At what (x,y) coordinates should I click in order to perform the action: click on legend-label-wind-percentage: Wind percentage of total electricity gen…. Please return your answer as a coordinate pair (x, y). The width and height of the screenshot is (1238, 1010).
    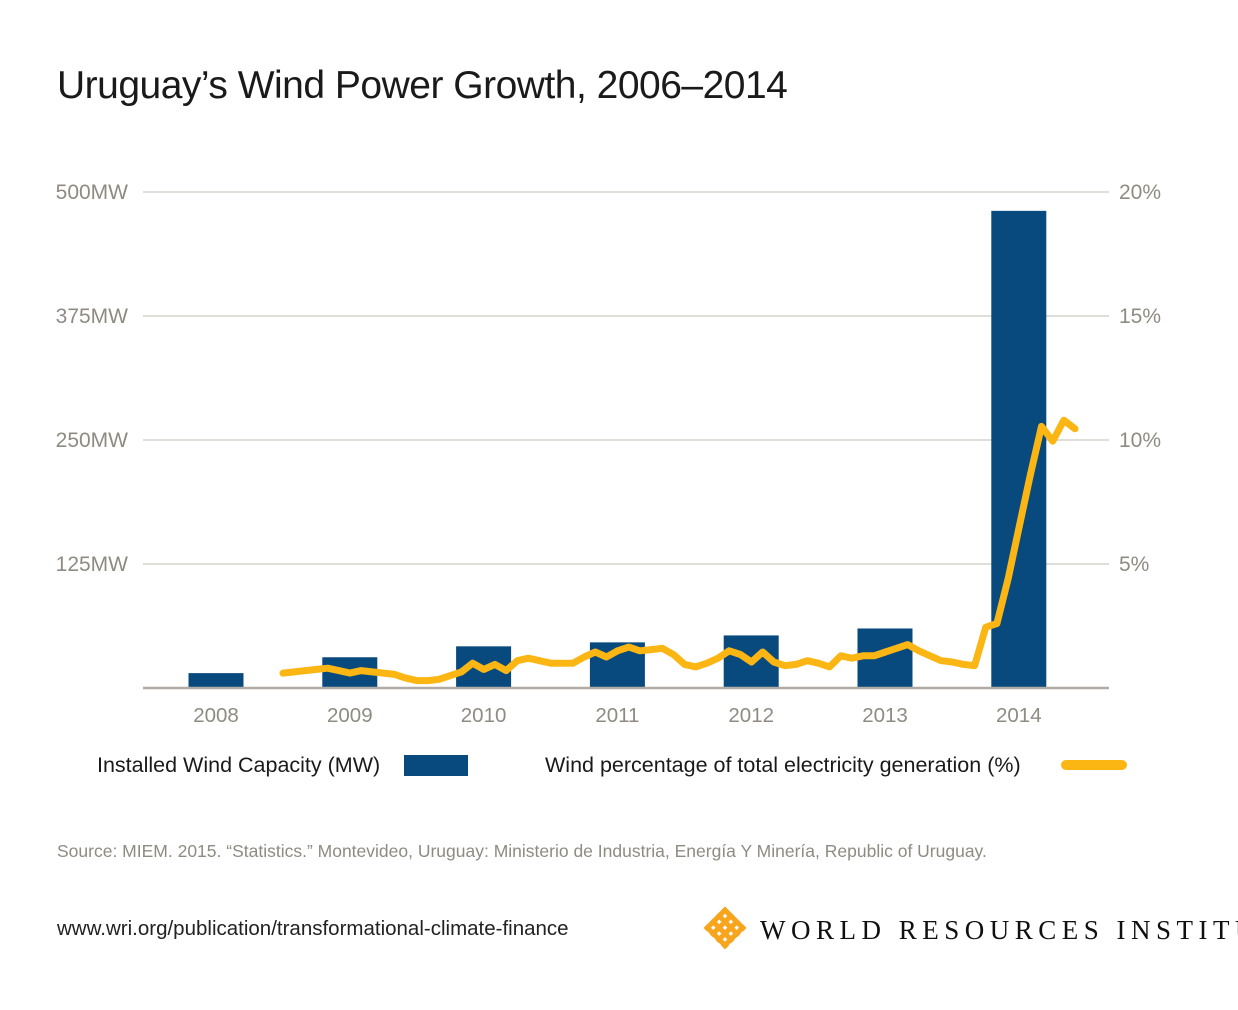
    Looking at the image, I should click on (783, 764).